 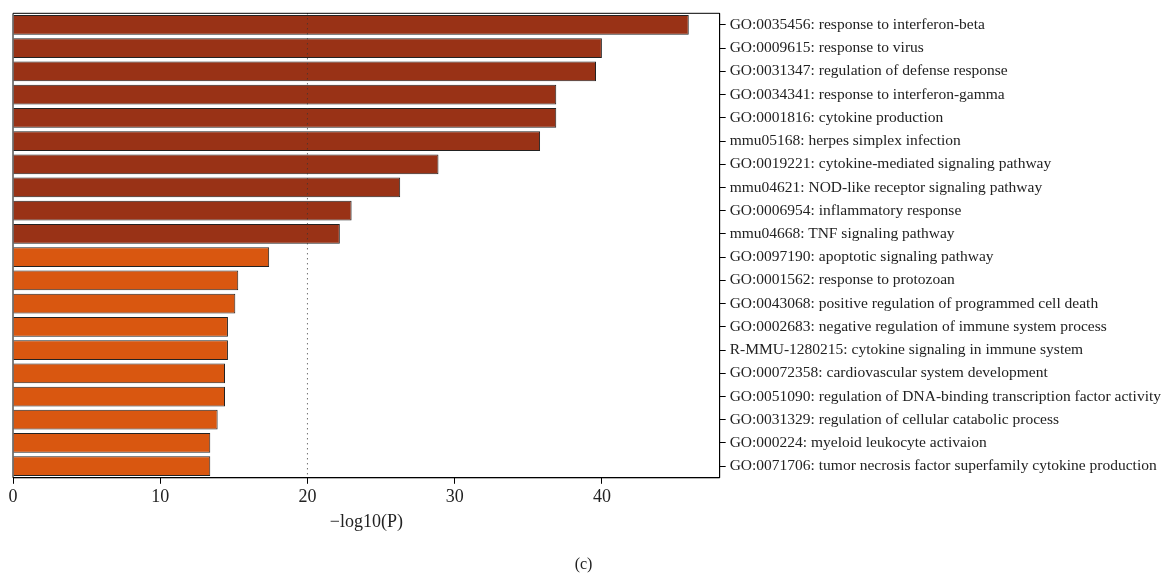 What do you see at coordinates (867, 93) in the screenshot?
I see `y-tick-label: GO:0034341: response to interferon-gamma` at bounding box center [867, 93].